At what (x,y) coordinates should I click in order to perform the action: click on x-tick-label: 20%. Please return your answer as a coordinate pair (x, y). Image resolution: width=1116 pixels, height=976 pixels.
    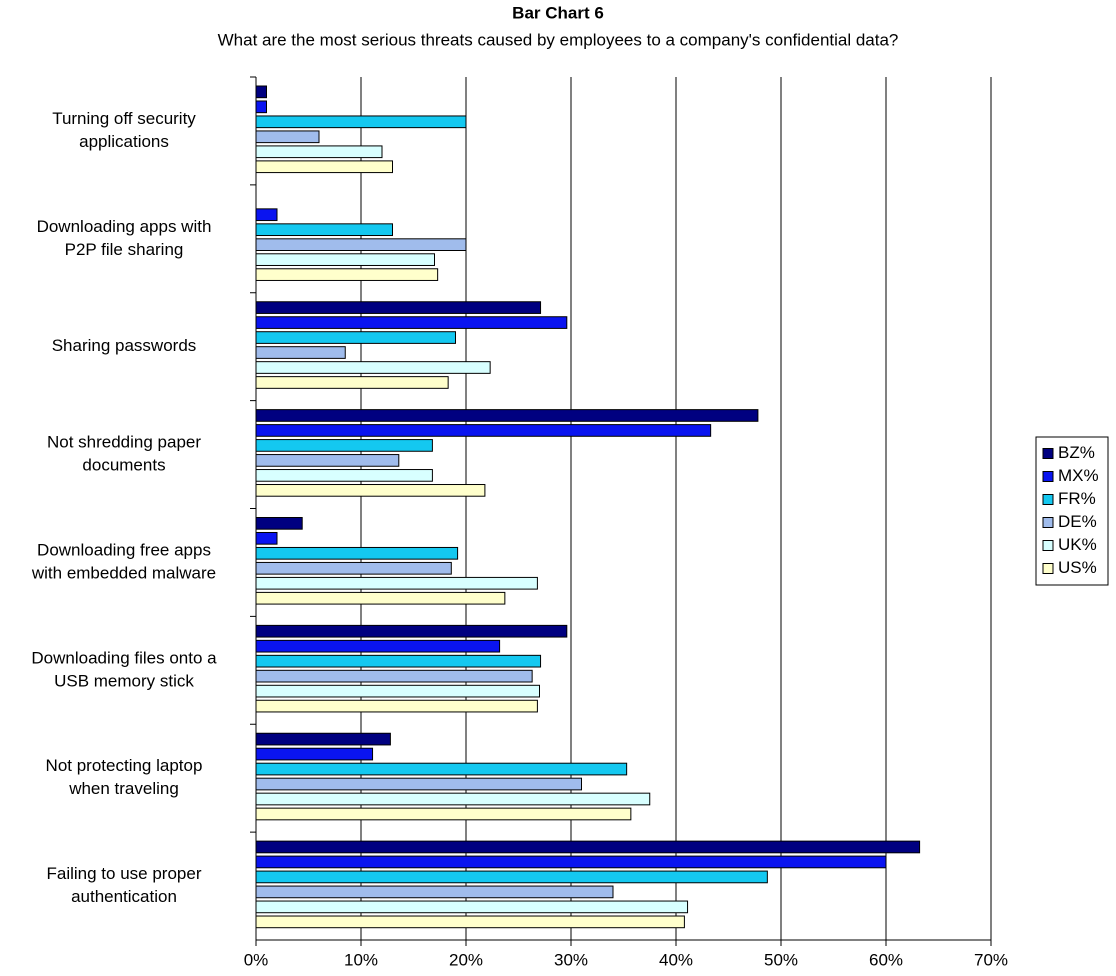
    Looking at the image, I should click on (466, 959).